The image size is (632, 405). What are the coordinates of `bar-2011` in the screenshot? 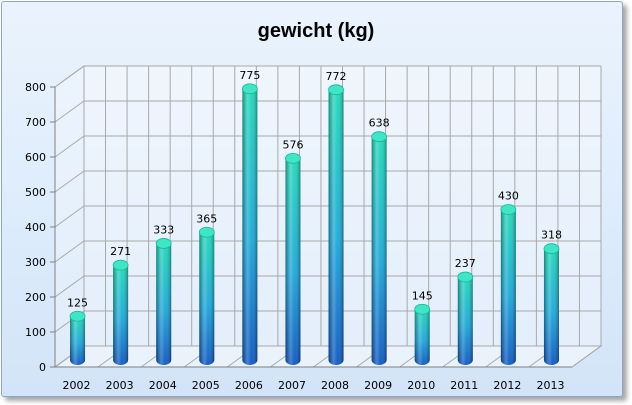 It's located at (465, 318).